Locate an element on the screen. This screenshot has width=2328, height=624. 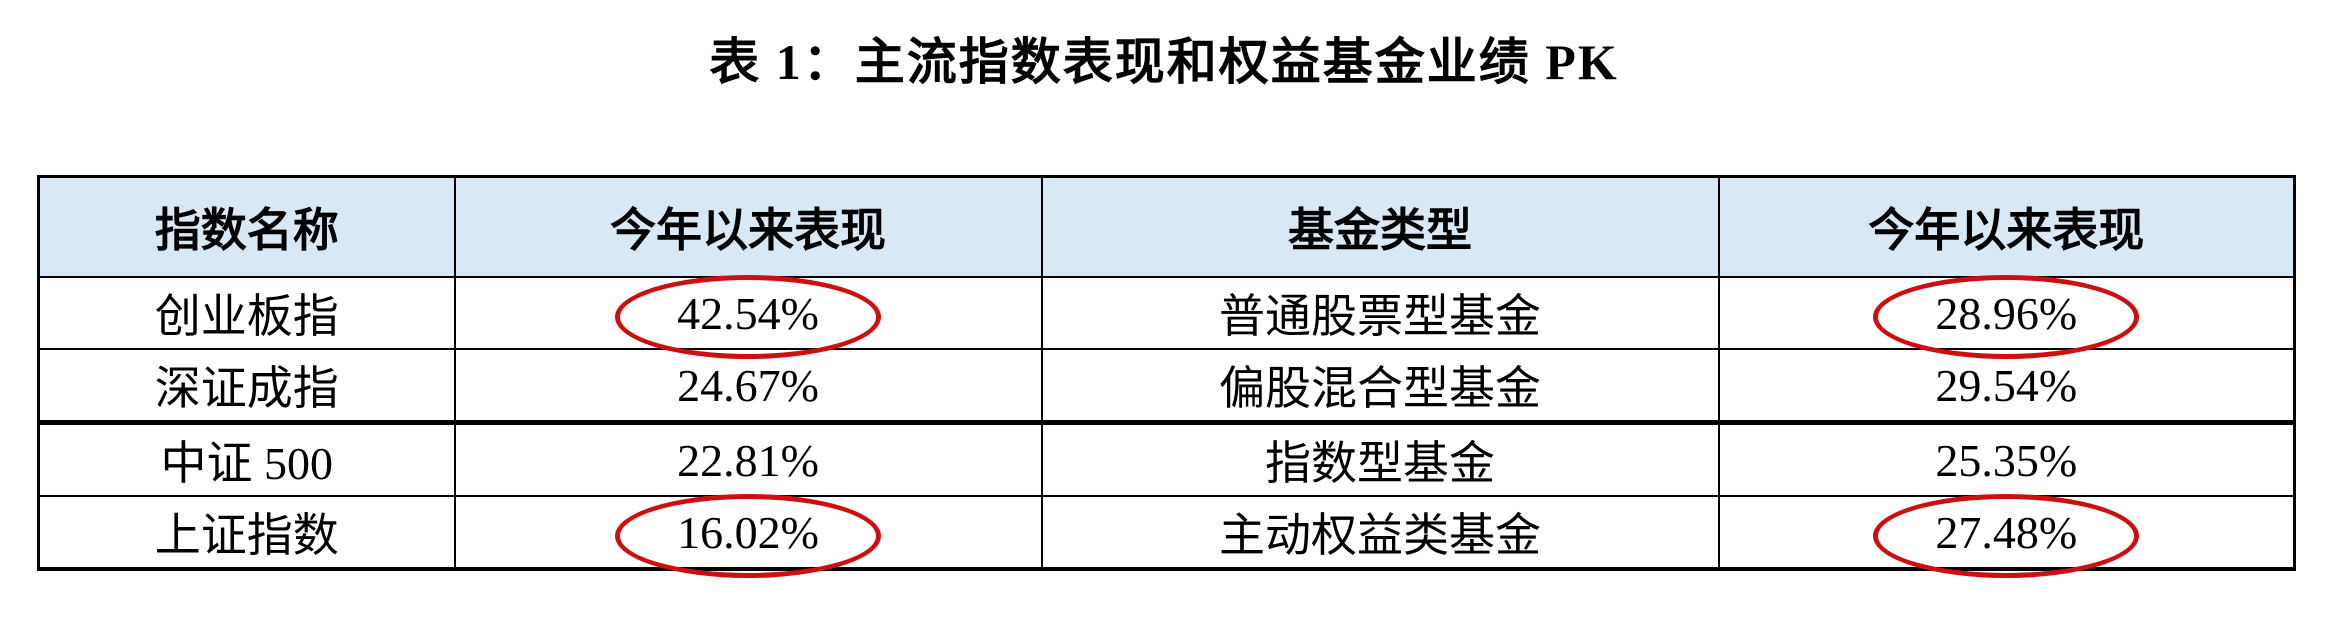
index-ytd-cell: 22.81% is located at coordinates (748, 459).